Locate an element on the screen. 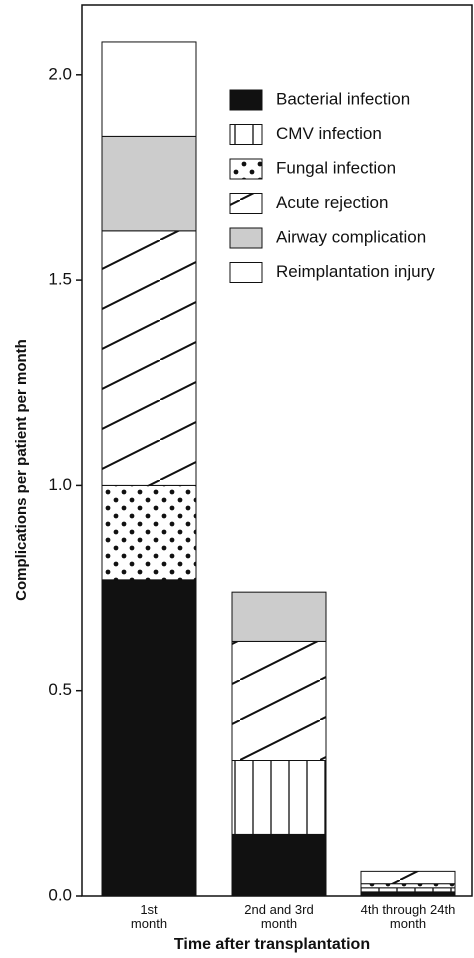  y-tick-label: 1.5 is located at coordinates (60, 279).